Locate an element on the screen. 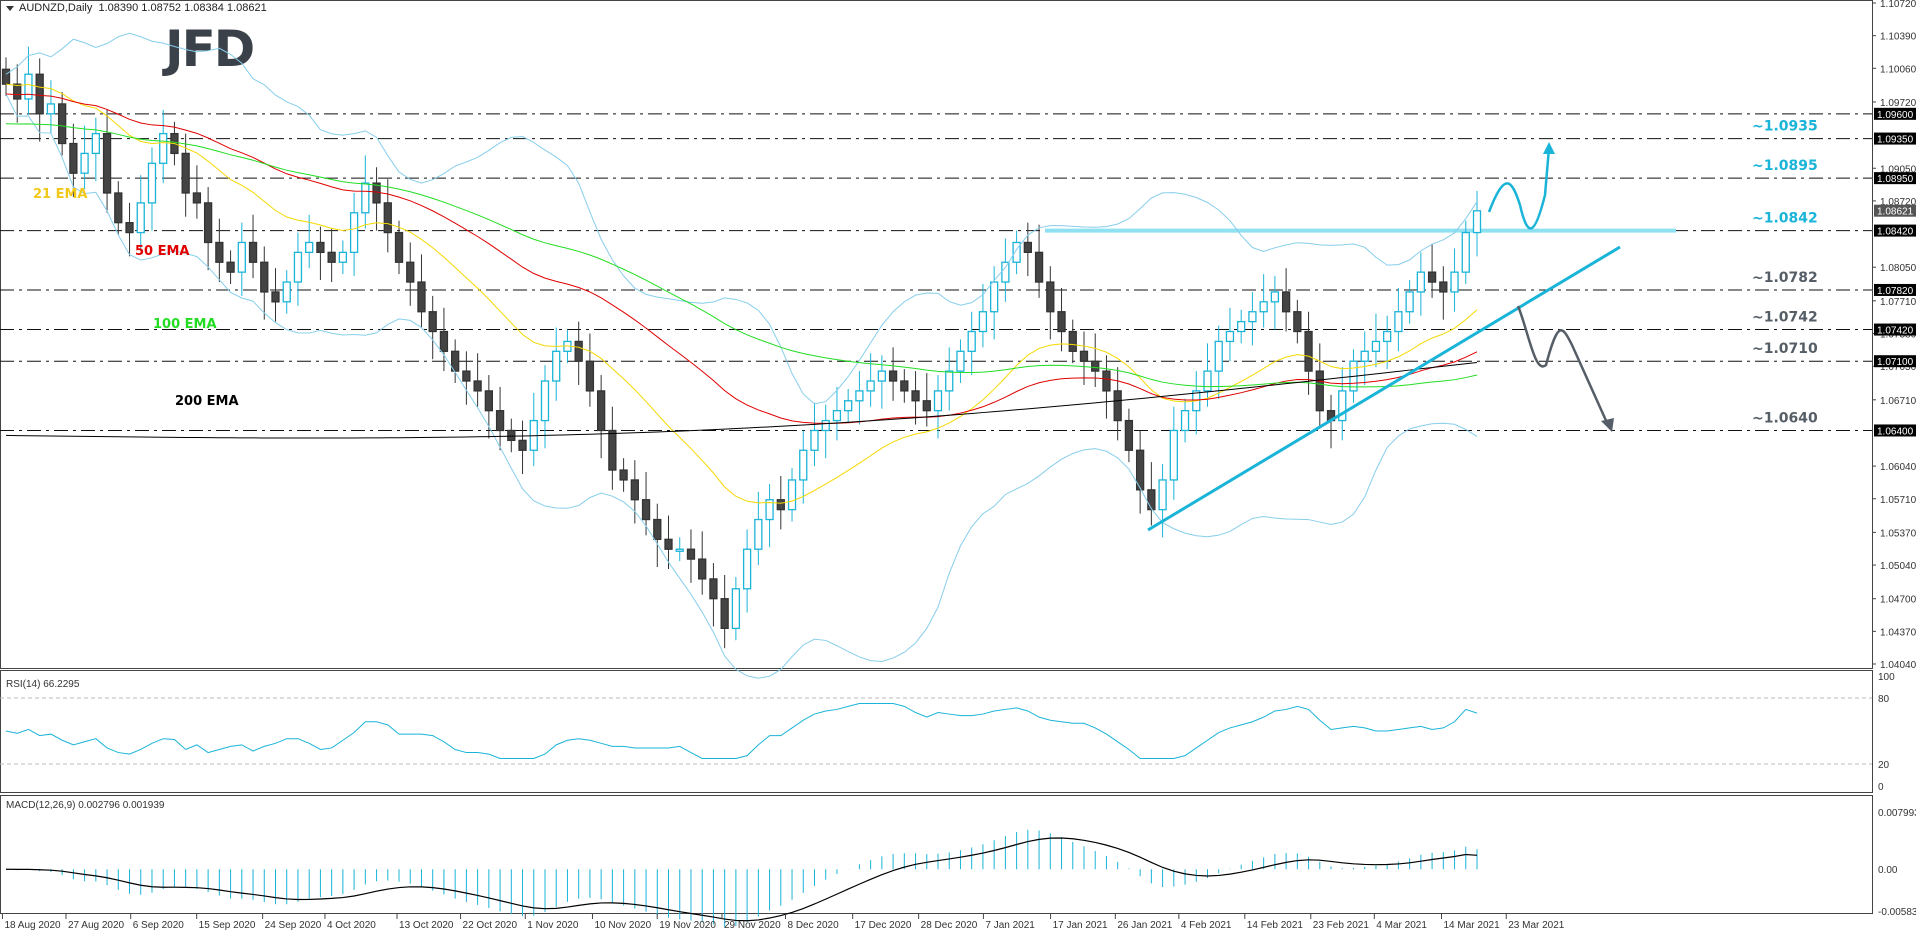  bearish-projection-arrow is located at coordinates (1563, 365).